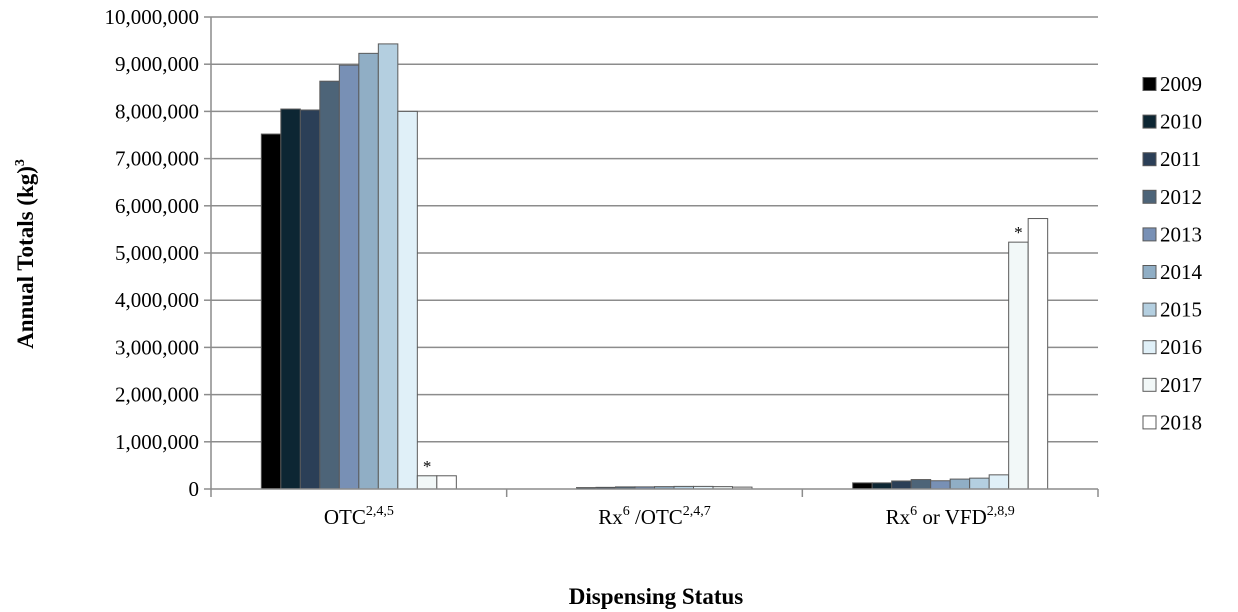  What do you see at coordinates (152, 17) in the screenshot?
I see `y-tick-label: 10,000,000` at bounding box center [152, 17].